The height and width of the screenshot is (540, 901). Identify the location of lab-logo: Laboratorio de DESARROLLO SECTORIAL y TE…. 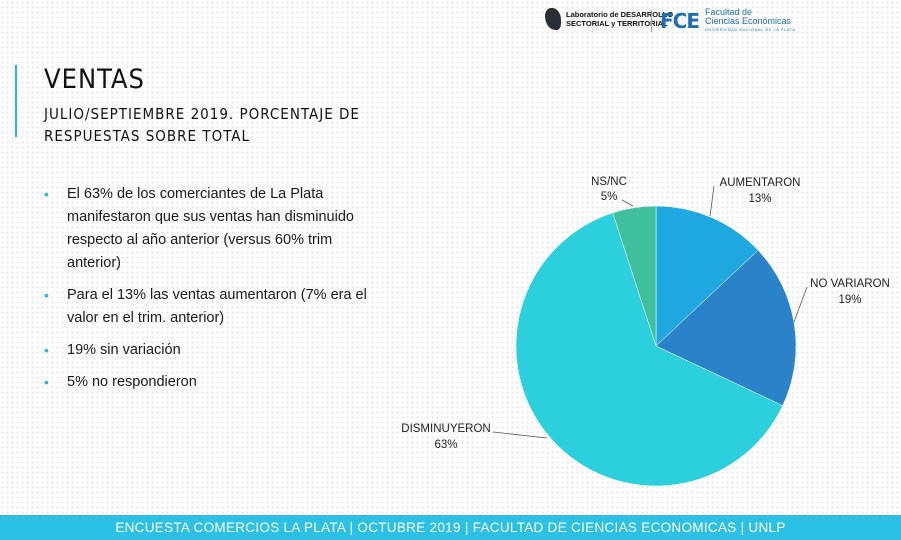
(609, 19).